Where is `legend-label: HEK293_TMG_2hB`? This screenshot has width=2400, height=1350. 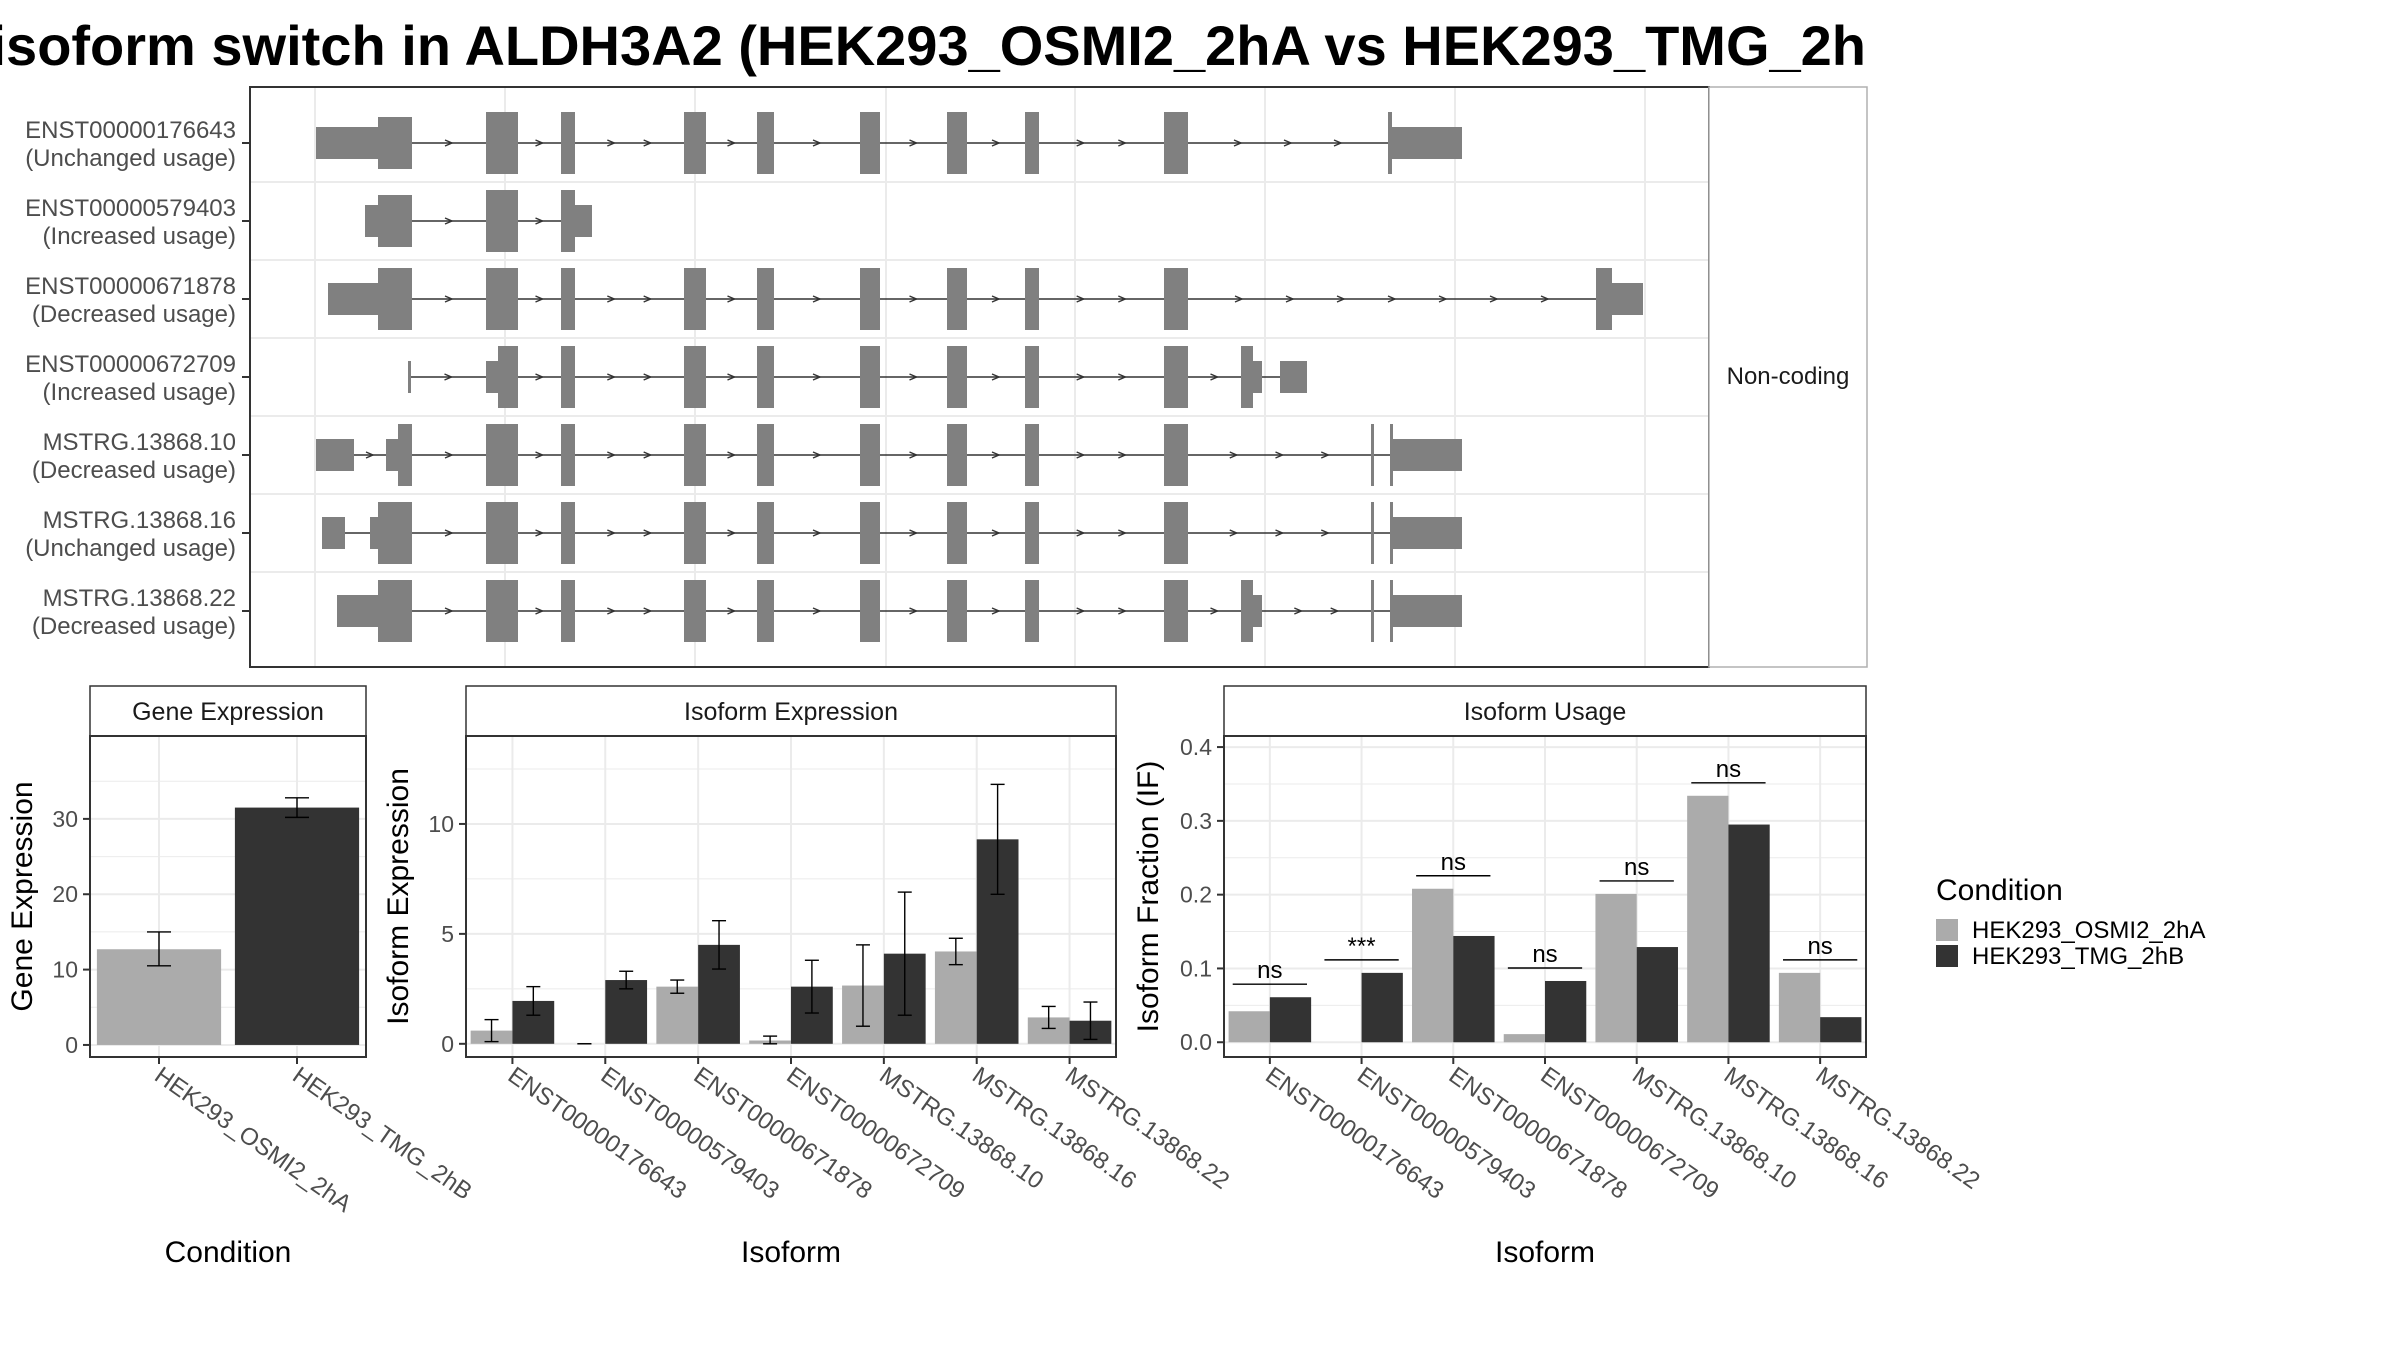
legend-label: HEK293_TMG_2hB is located at coordinates (2078, 956).